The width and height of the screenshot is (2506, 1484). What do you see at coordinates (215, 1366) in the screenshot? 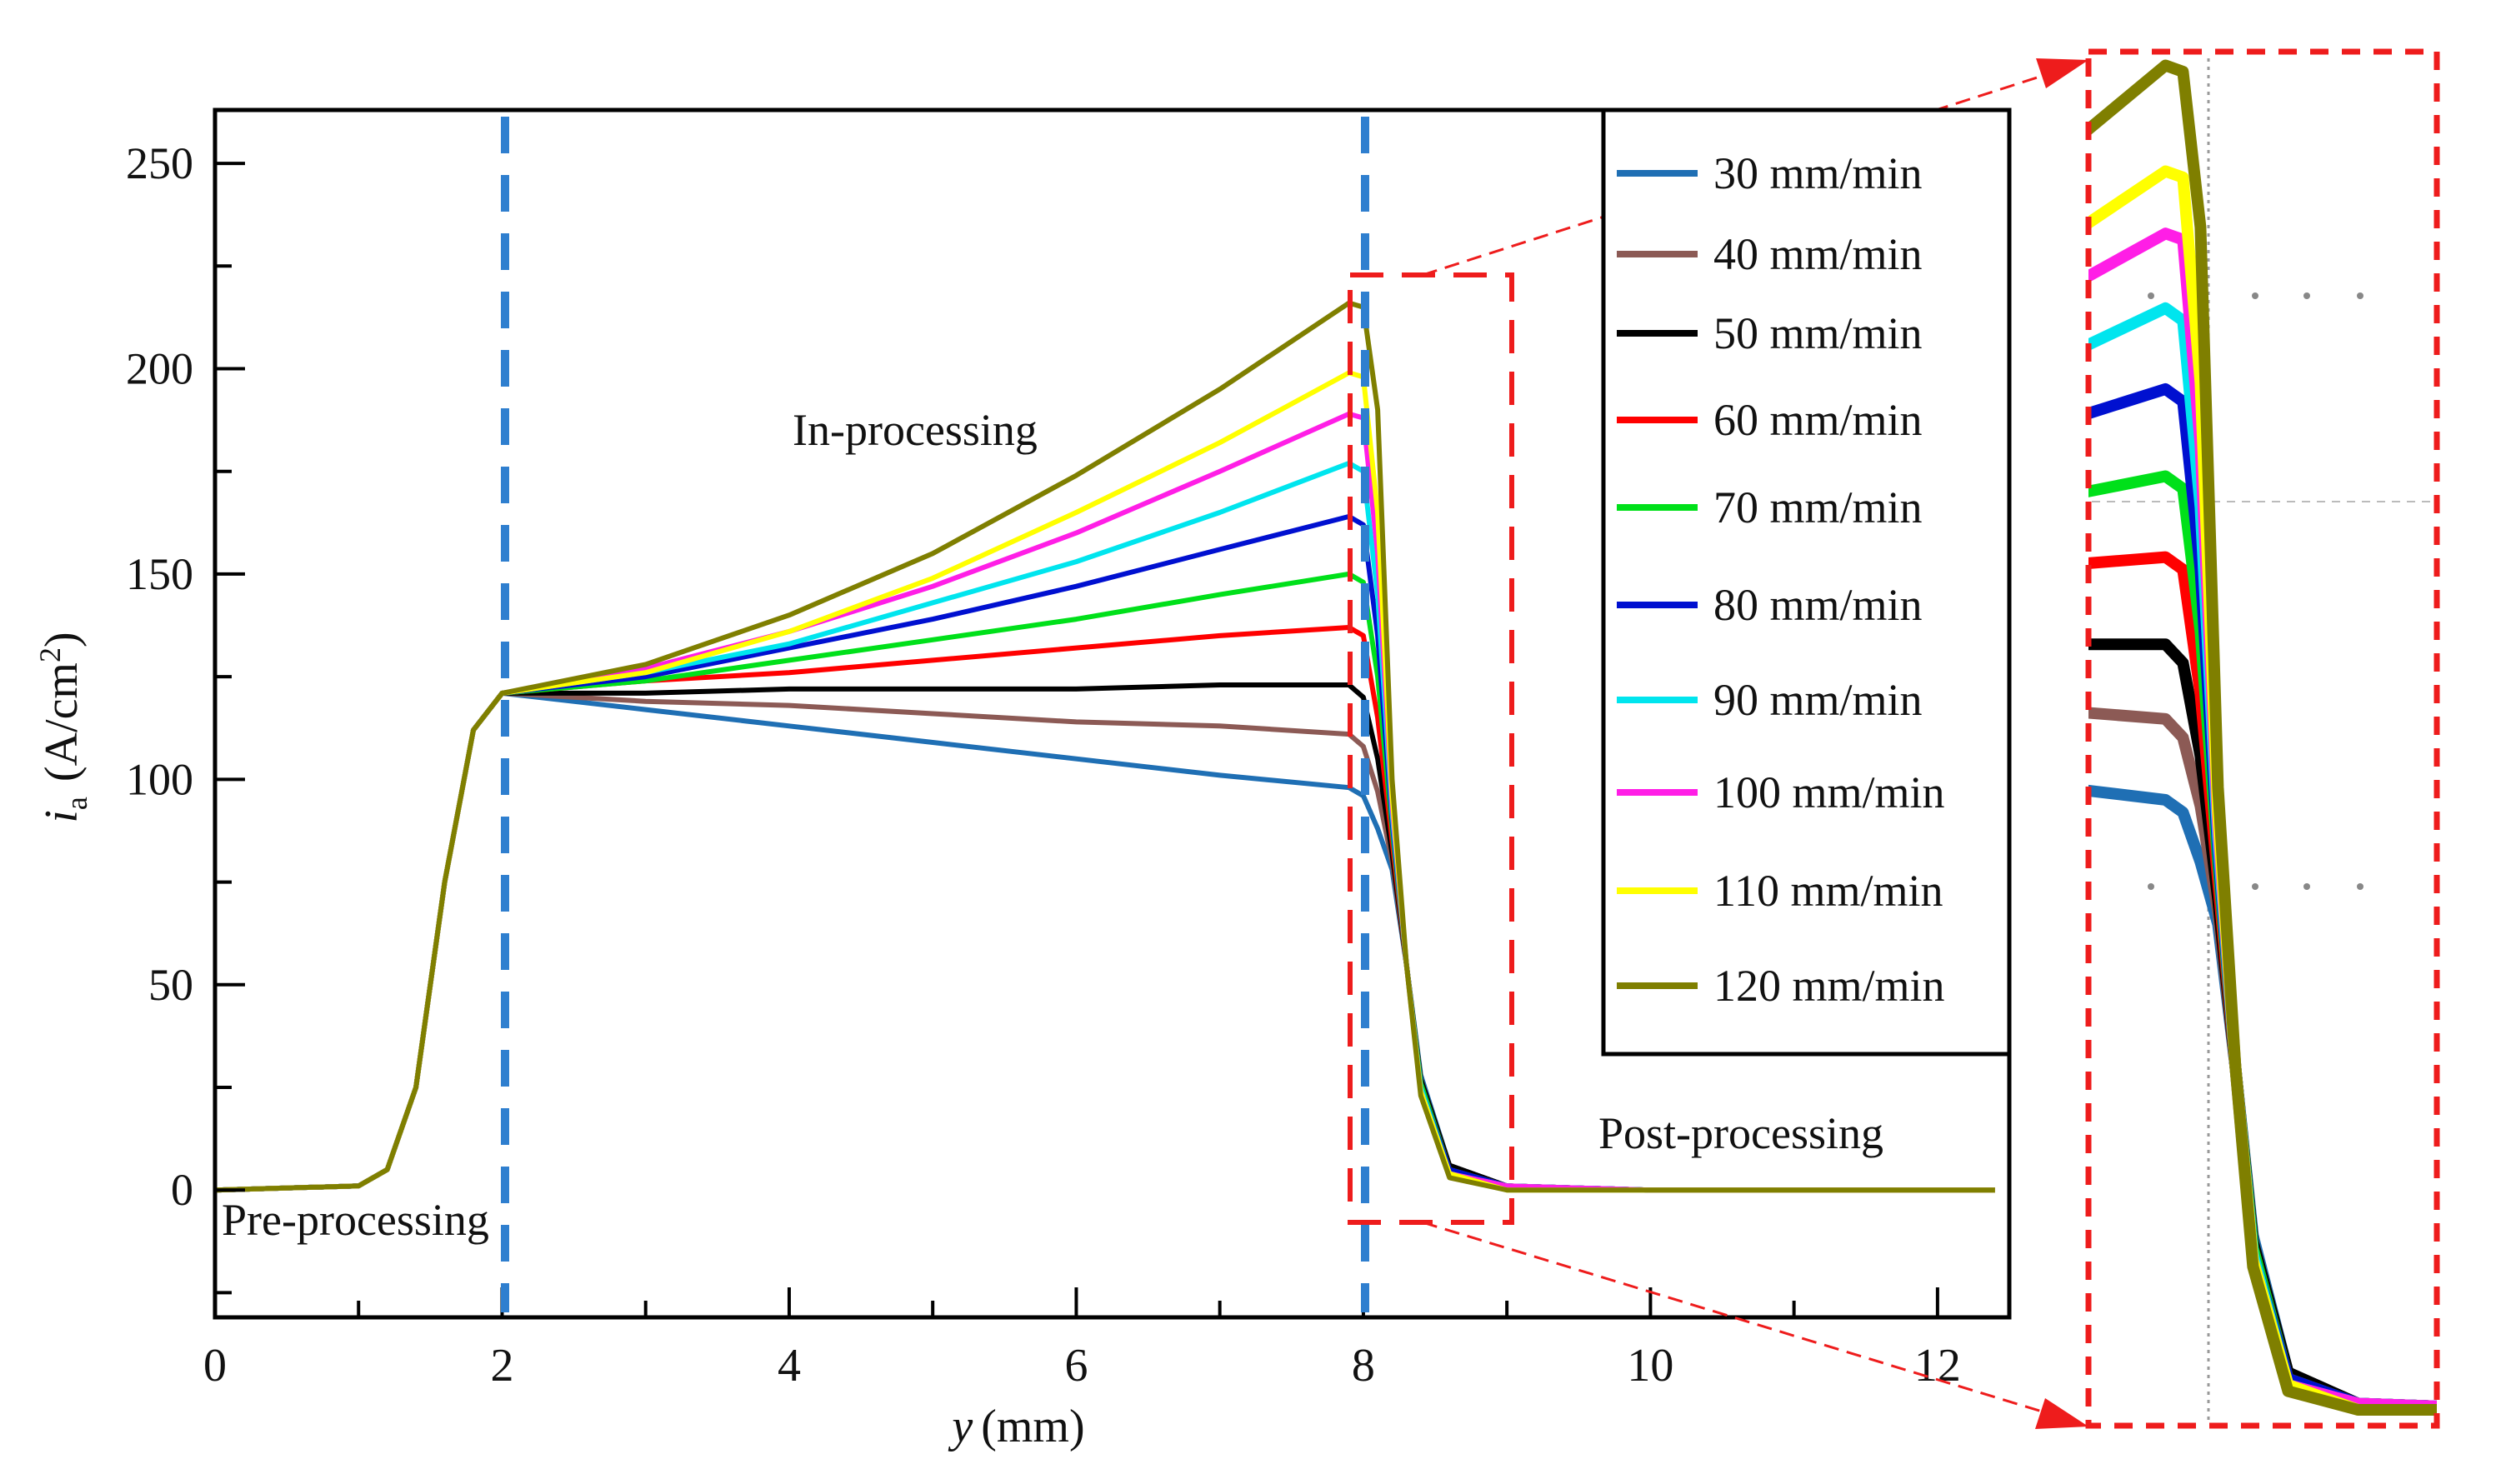
I see `x-tick-label: 0` at bounding box center [215, 1366].